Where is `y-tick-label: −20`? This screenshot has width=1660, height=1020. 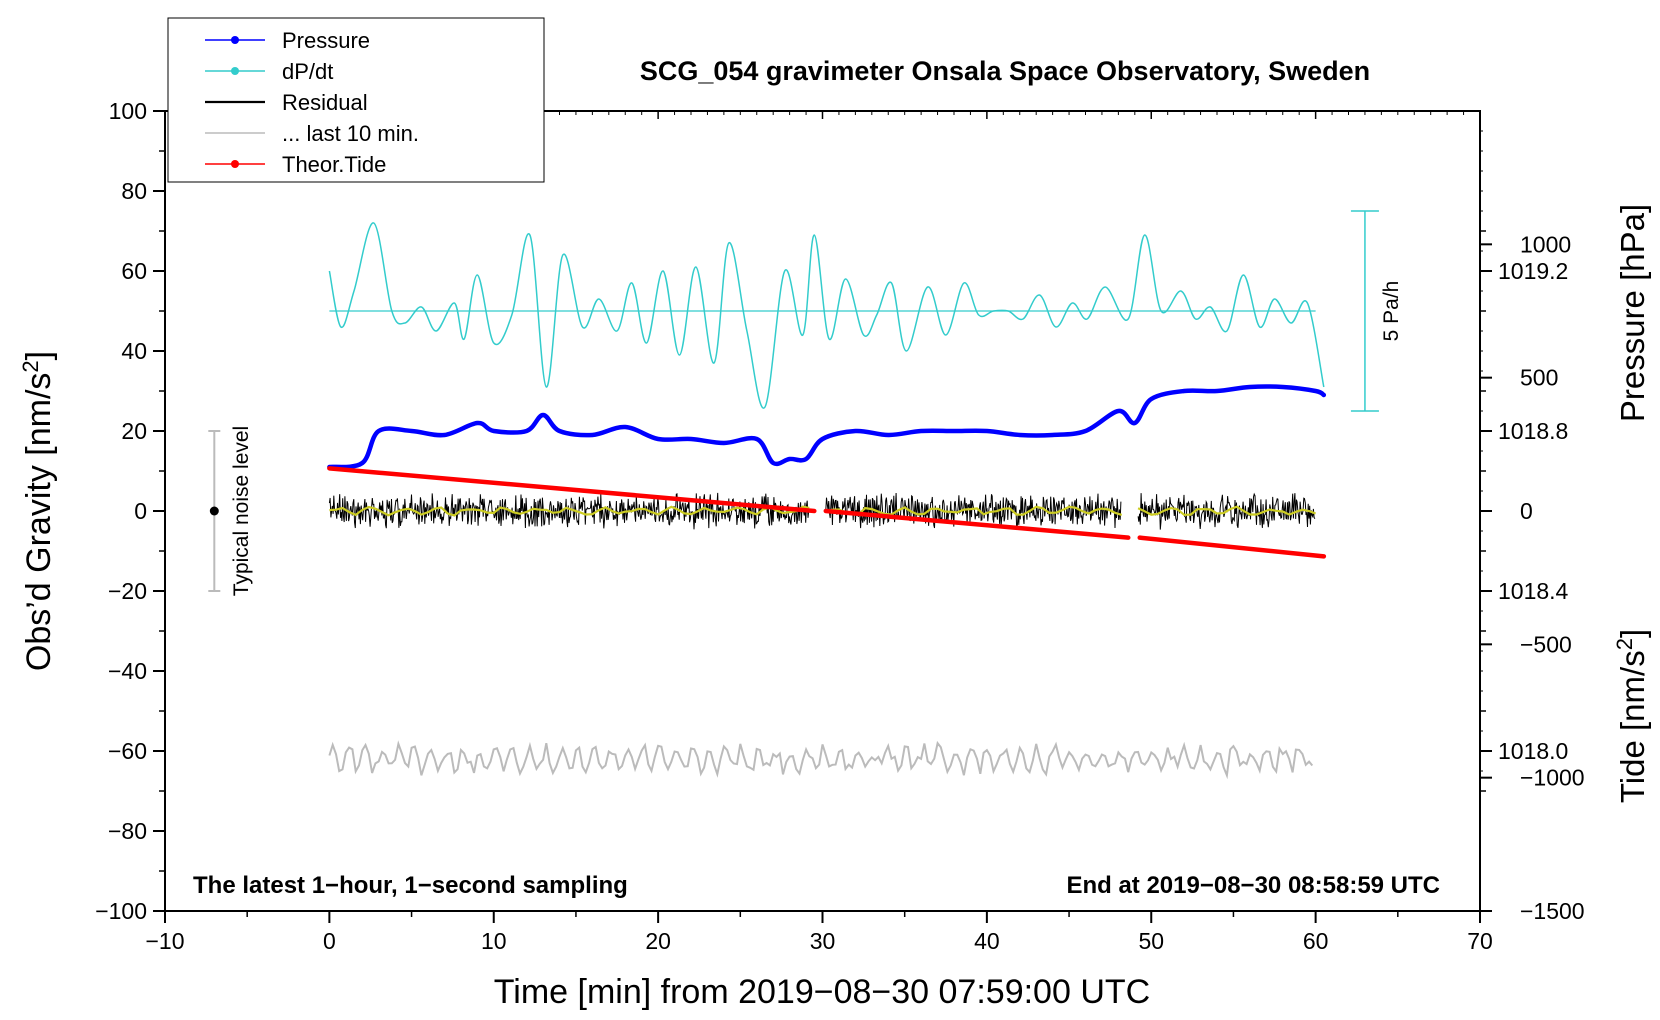 y-tick-label: −20 is located at coordinates (127, 591).